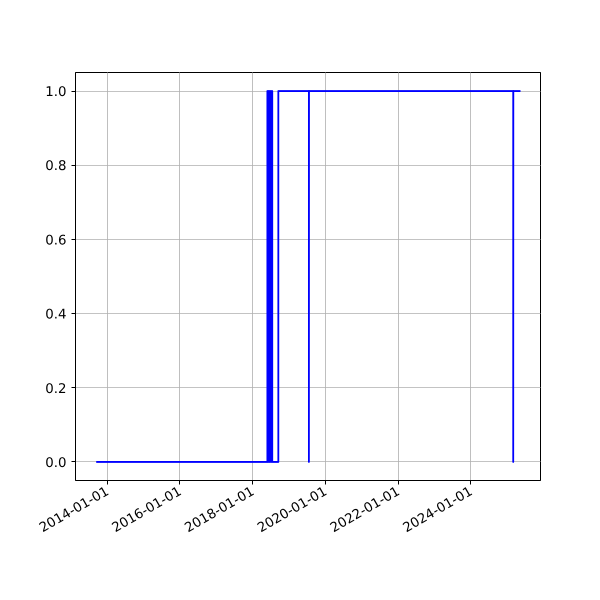  What do you see at coordinates (56, 389) in the screenshot?
I see `y-tick-label: 0.2` at bounding box center [56, 389].